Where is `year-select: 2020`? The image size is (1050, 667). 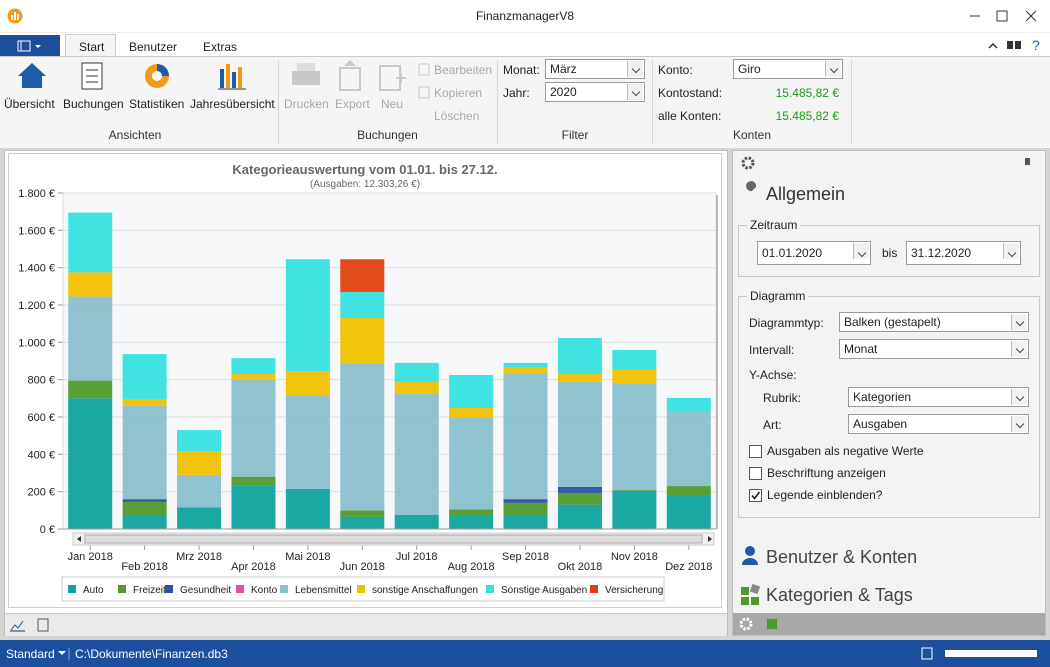 year-select: 2020 is located at coordinates (595, 92).